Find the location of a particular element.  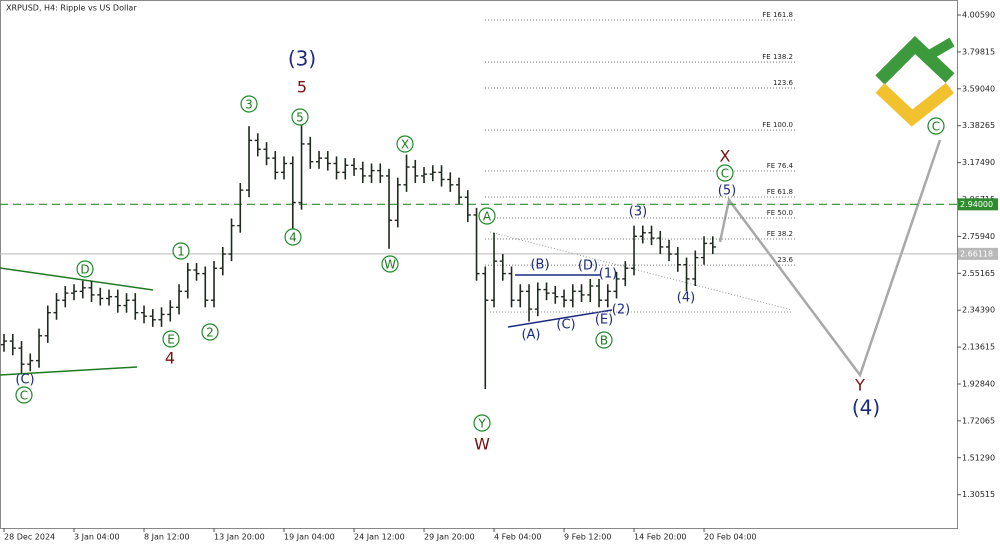

y-tick-label: 2.34390 is located at coordinates (978, 310).